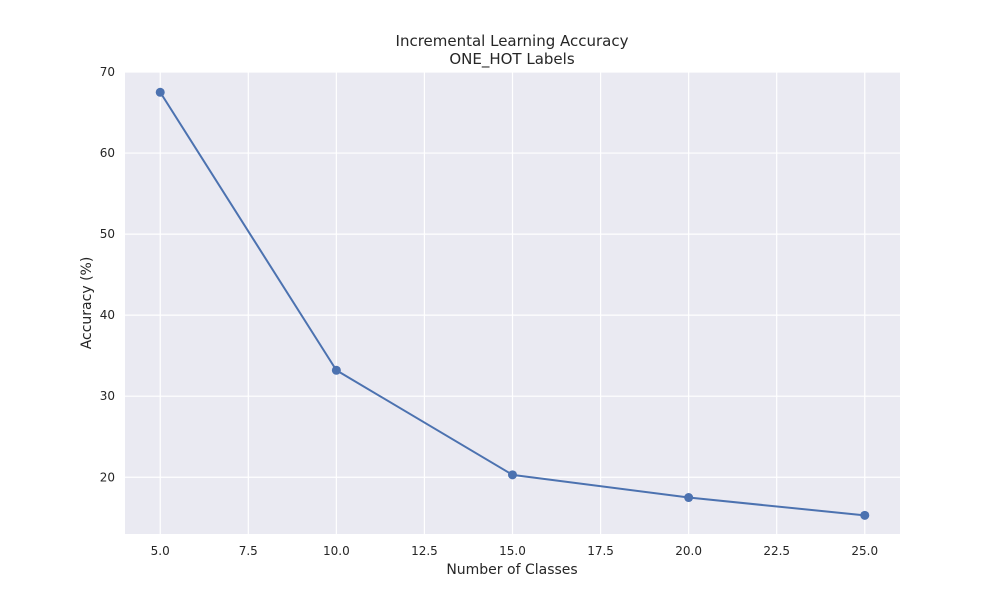 This screenshot has width=1000, height=600. Describe the element at coordinates (336, 551) in the screenshot. I see `x-tick-label: 10.0` at that location.